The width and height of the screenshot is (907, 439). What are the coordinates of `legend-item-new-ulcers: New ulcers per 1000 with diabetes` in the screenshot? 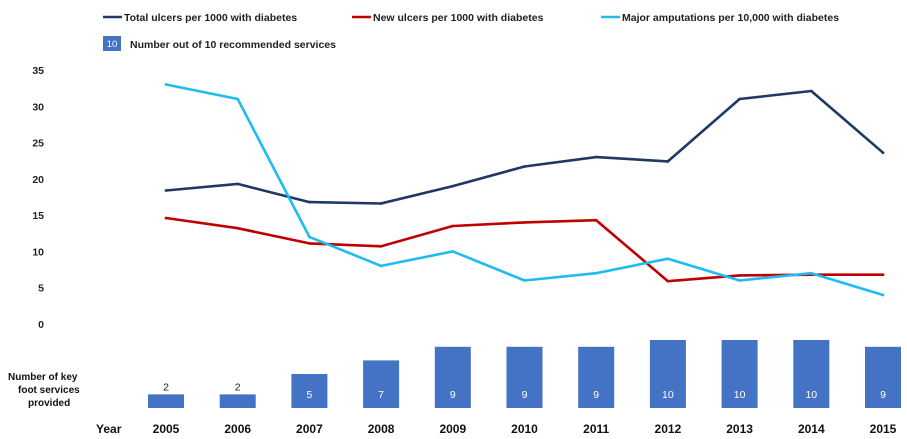 It's located at (448, 18).